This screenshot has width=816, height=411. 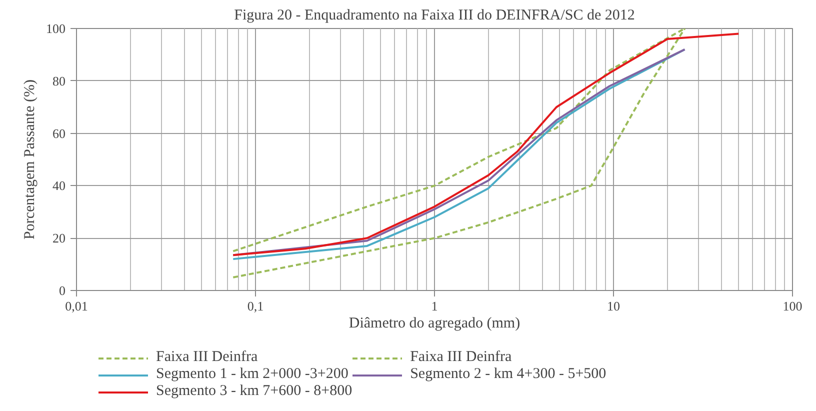 What do you see at coordinates (59, 186) in the screenshot?
I see `y-tick-label: 40` at bounding box center [59, 186].